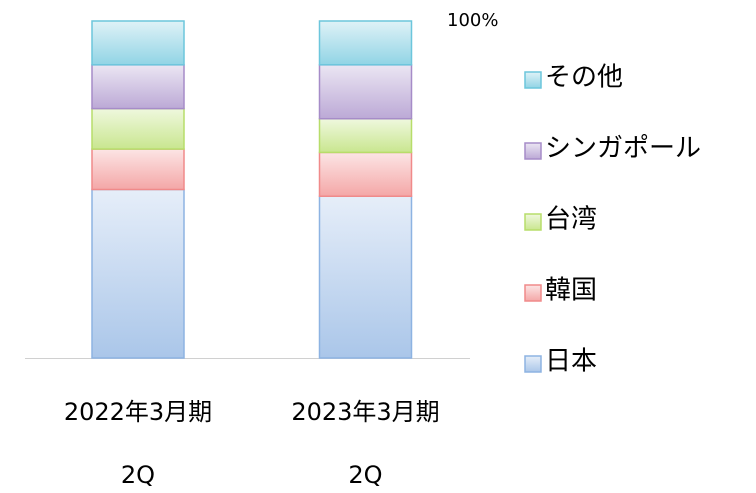 The height and width of the screenshot is (493, 756). What do you see at coordinates (623, 149) in the screenshot?
I see `legend-label: シンガポール` at bounding box center [623, 149].